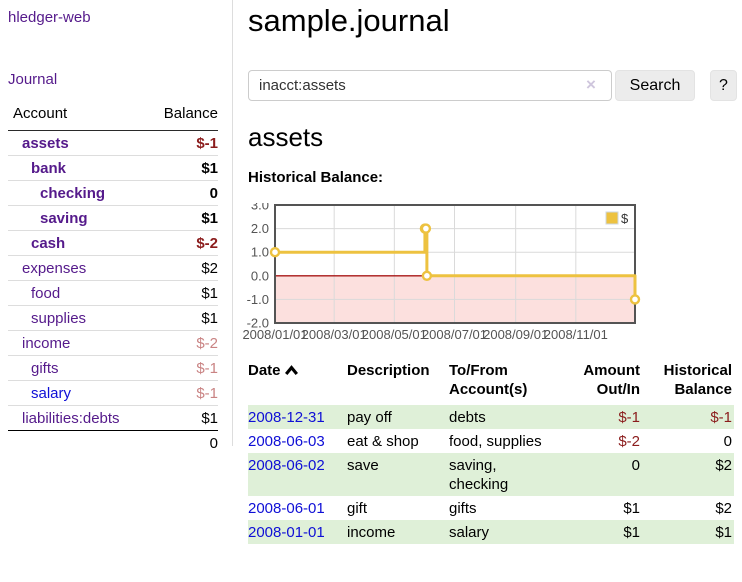 The width and height of the screenshot is (742, 582). What do you see at coordinates (260, 228) in the screenshot?
I see `svg-text: 2.0` at bounding box center [260, 228].